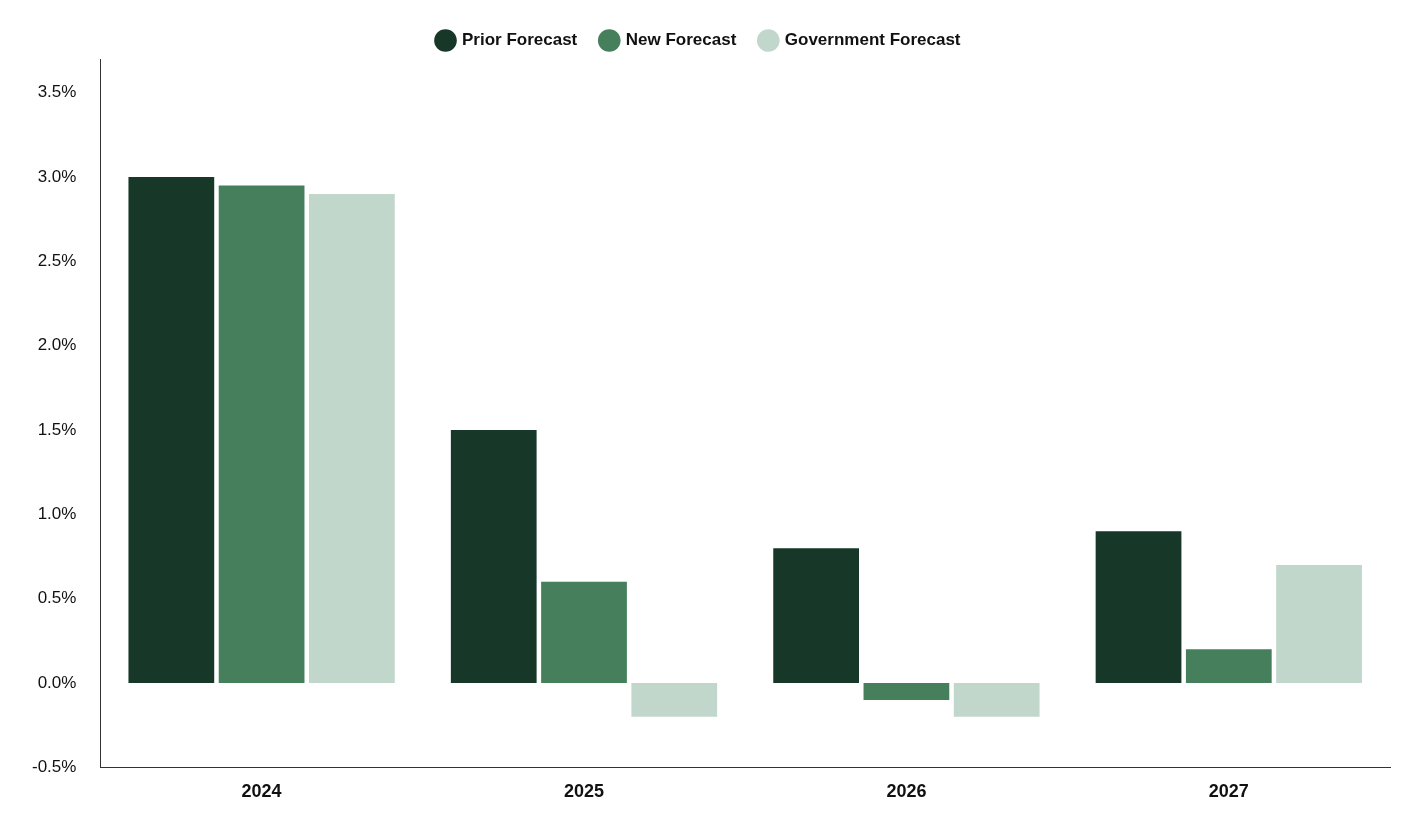 This screenshot has width=1406, height=825. Describe the element at coordinates (57, 261) in the screenshot. I see `y-tick-label: 2.5%` at that location.